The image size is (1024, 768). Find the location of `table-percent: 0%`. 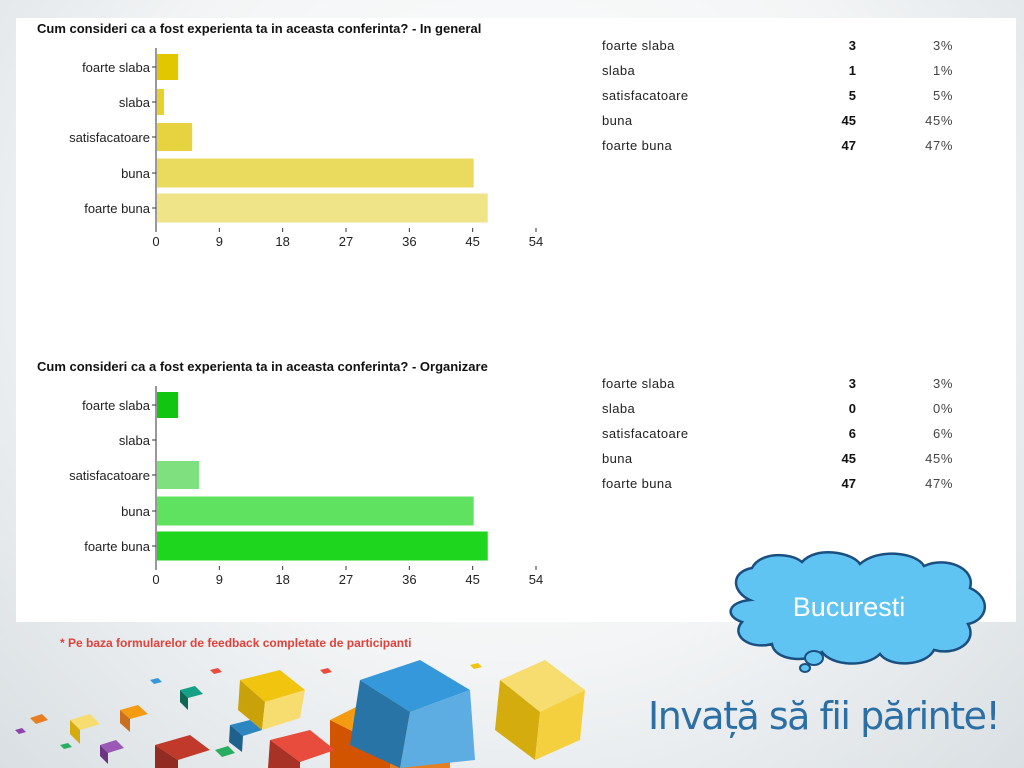

table-percent: 0% is located at coordinates (943, 408).